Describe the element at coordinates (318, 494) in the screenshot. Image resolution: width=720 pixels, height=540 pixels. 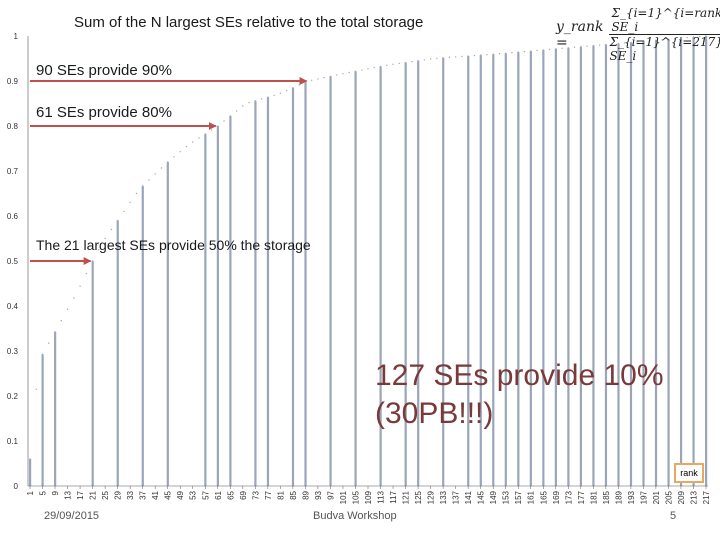
I see `x-tick-label: 93` at that location.